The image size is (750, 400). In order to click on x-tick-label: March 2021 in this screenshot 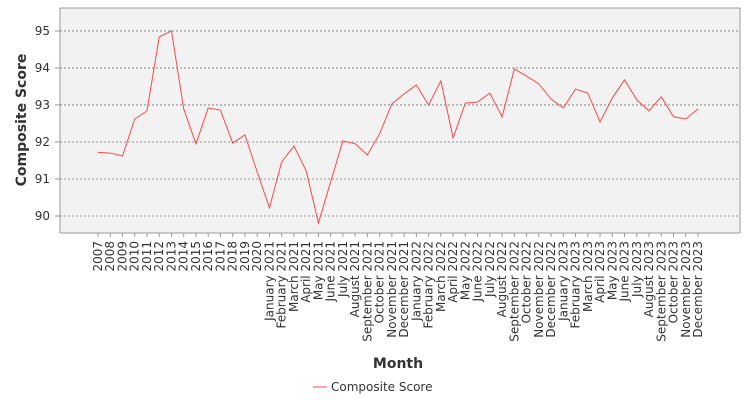, I will do `click(294, 276)`.